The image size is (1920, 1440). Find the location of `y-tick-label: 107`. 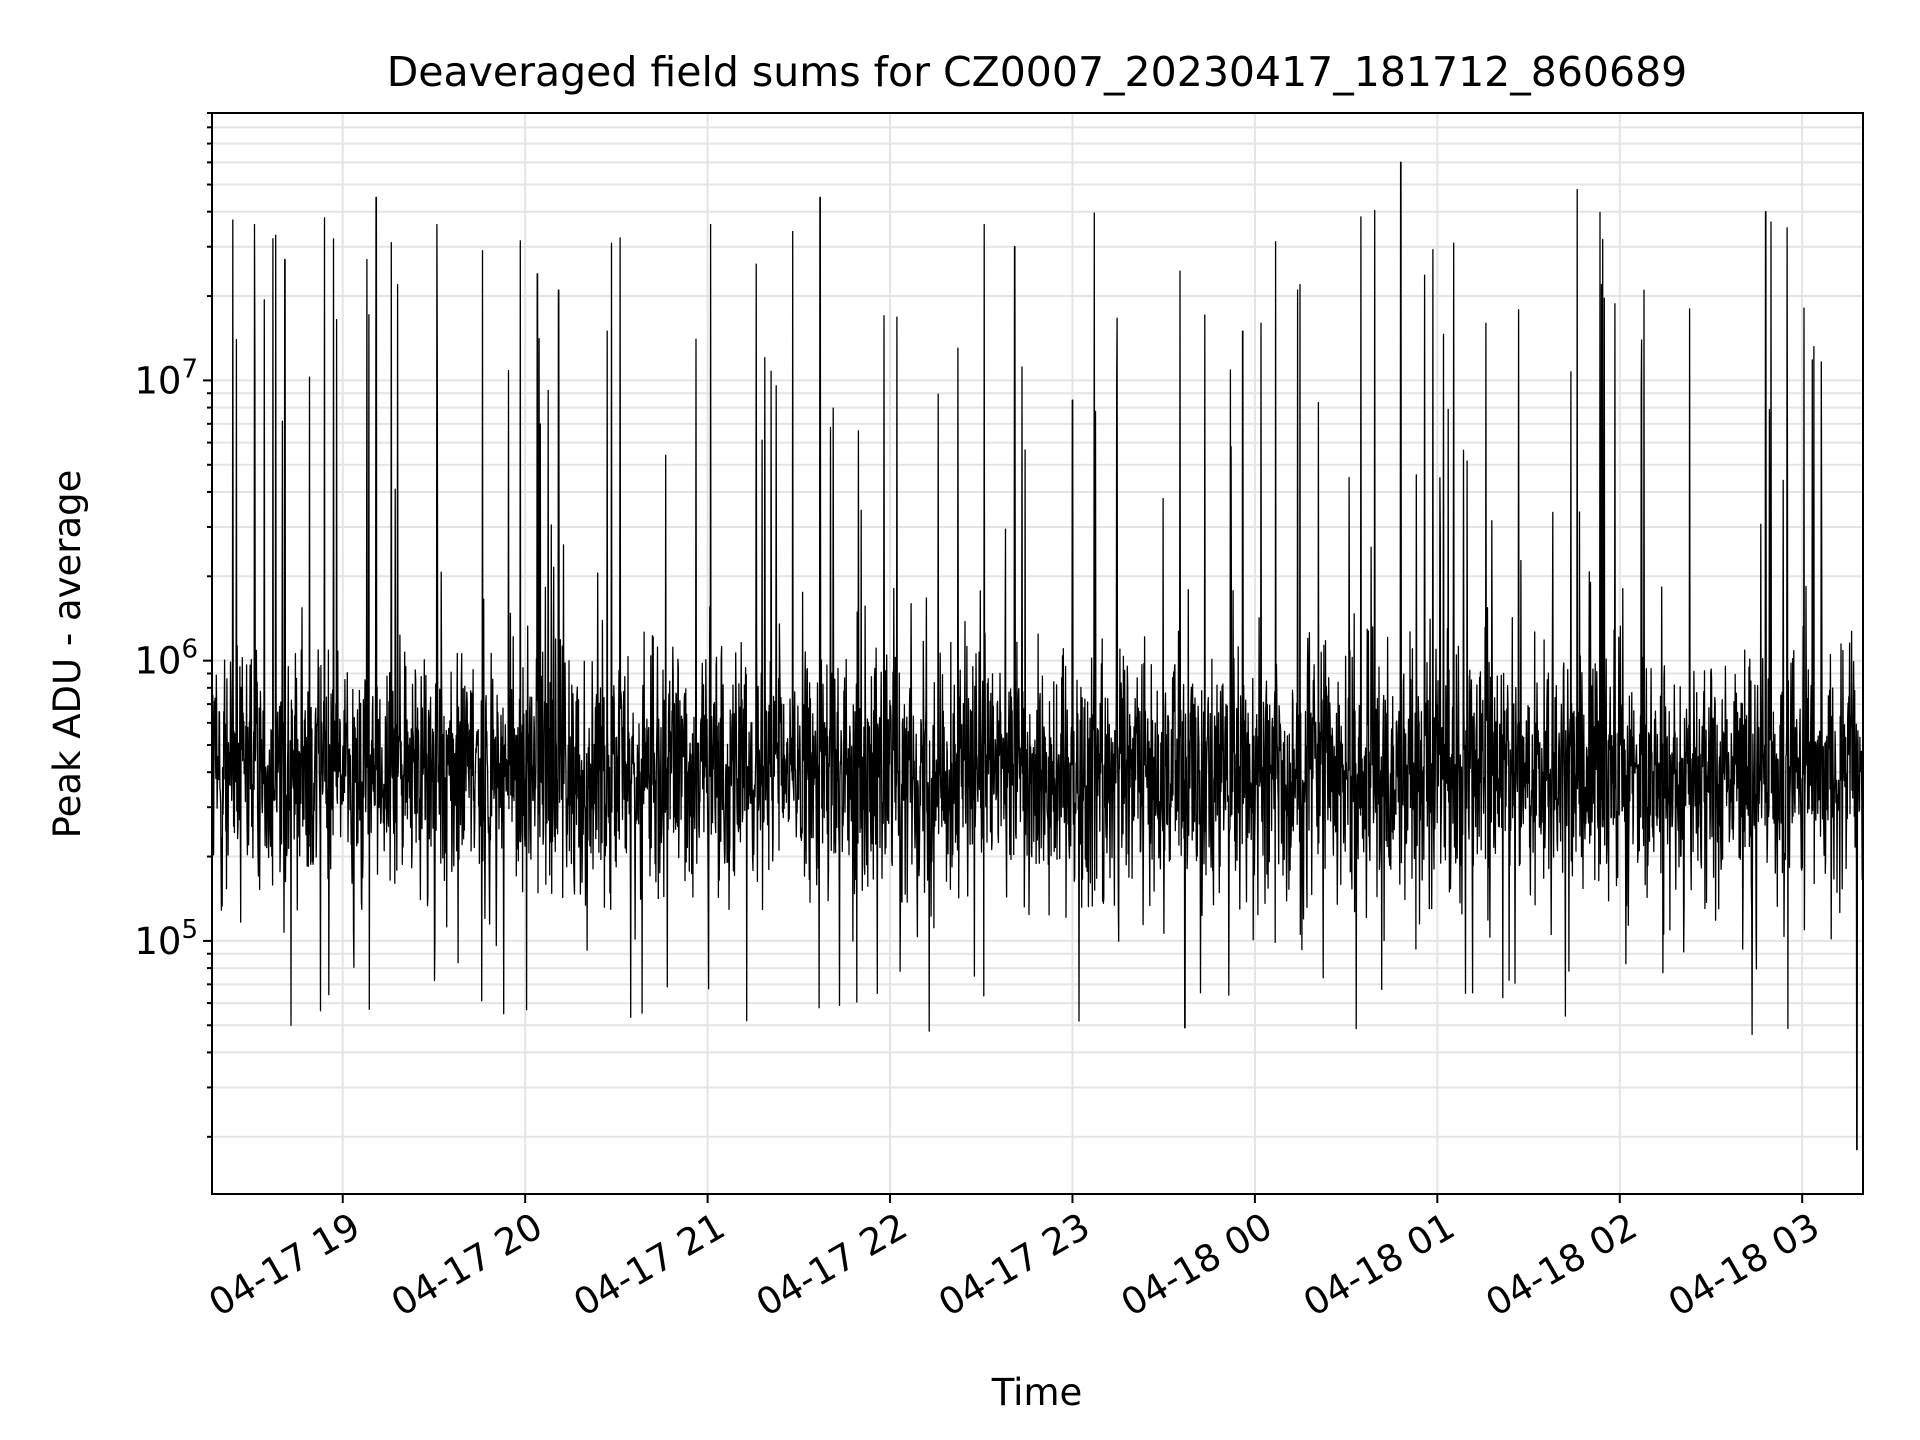

y-tick-label: 107 is located at coordinates (166, 378).